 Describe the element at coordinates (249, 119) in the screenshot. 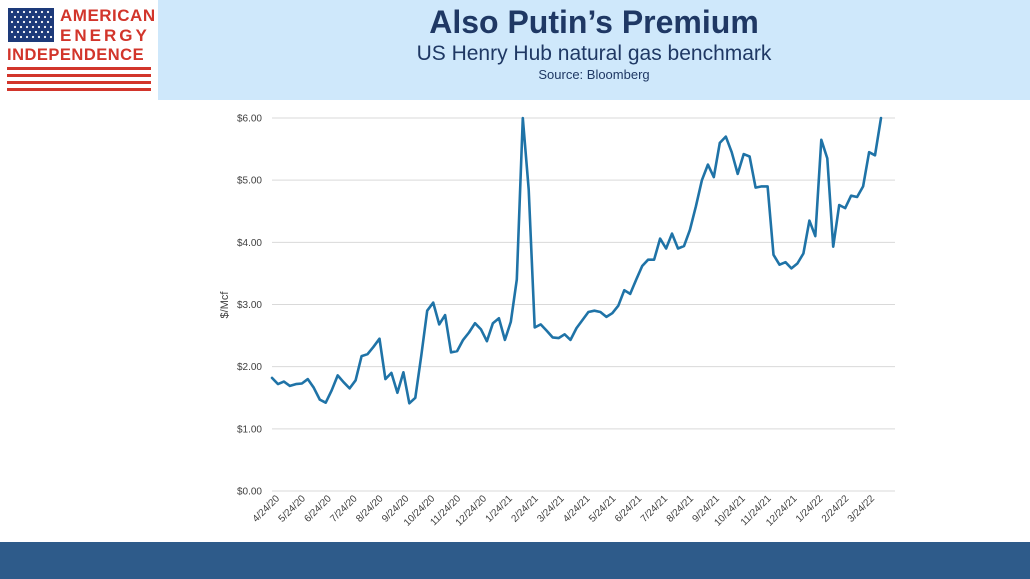

I see `y-tick-label: $6.00` at that location.